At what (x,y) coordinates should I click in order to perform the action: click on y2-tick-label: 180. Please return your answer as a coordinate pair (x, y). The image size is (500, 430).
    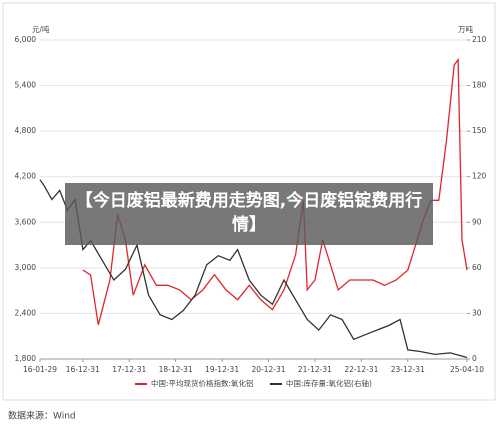
    Looking at the image, I should click on (479, 85).